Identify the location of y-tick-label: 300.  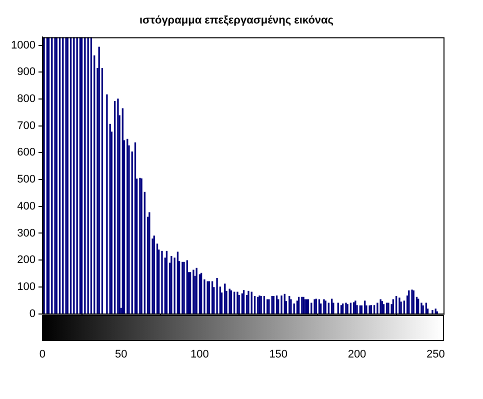
(26, 233).